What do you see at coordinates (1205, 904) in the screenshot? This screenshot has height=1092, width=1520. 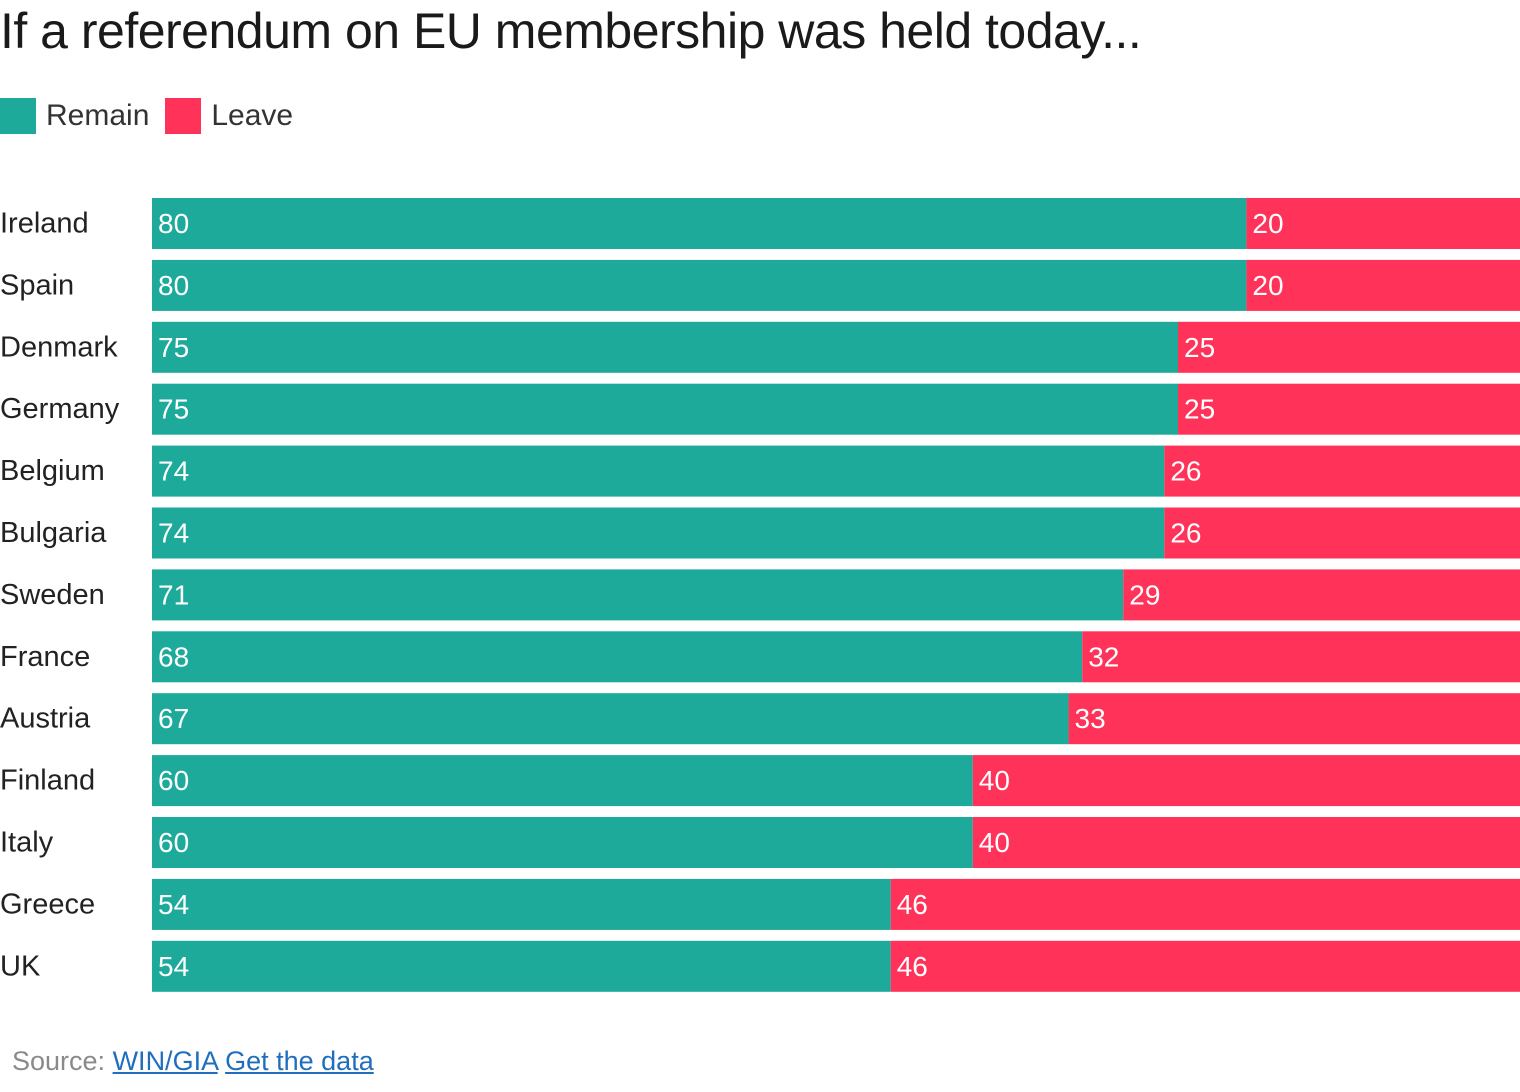 I see `bar-leave-greece` at bounding box center [1205, 904].